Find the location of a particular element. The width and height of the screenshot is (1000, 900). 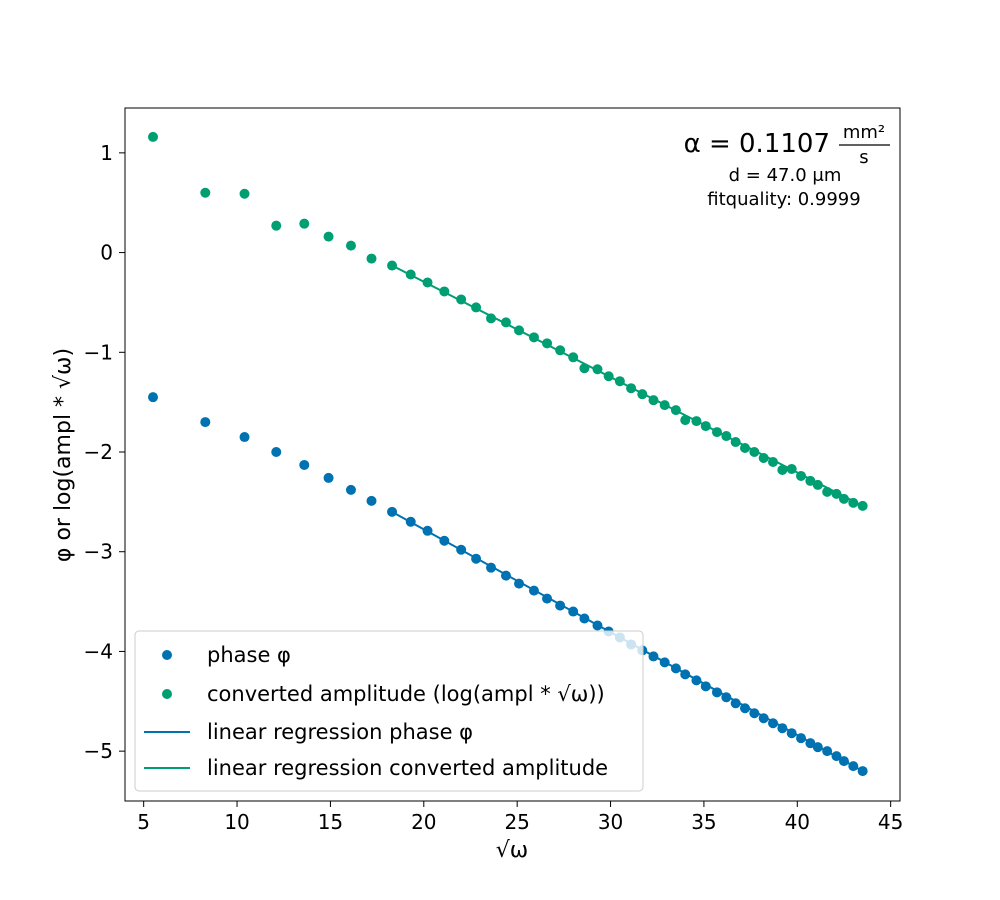

x-tick-label-15: 15 is located at coordinates (330, 822).